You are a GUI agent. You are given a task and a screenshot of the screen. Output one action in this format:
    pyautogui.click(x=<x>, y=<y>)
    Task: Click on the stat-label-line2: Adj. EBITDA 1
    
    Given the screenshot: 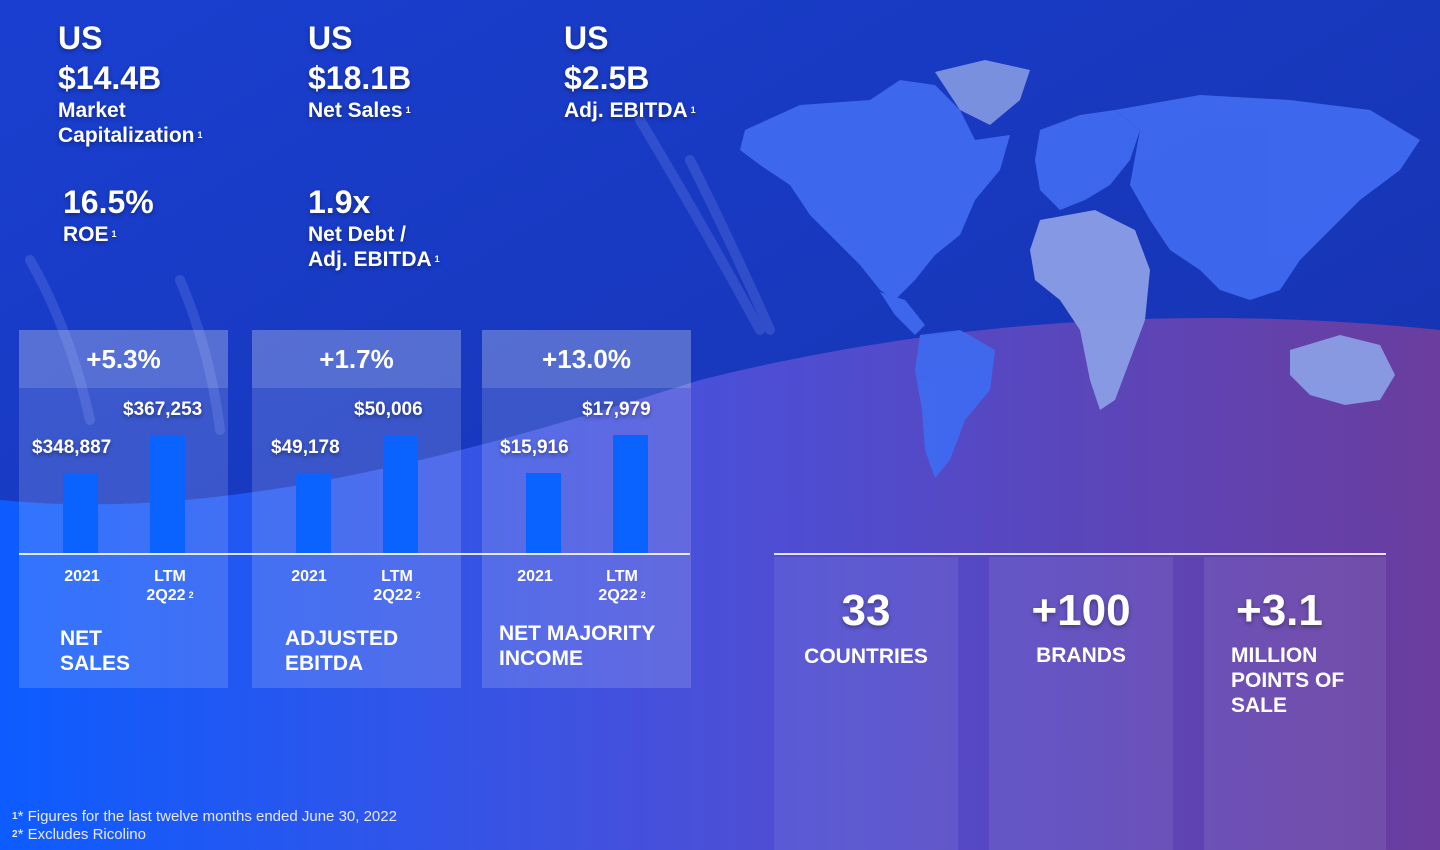 What is the action you would take?
    pyautogui.click(x=374, y=259)
    